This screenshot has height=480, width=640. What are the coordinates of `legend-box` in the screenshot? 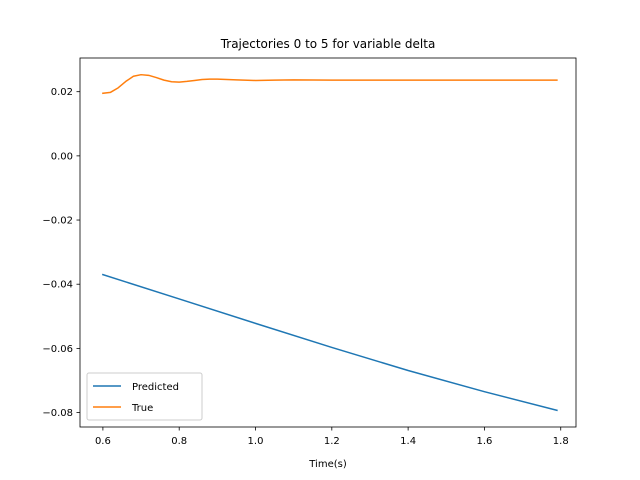 It's located at (144, 396).